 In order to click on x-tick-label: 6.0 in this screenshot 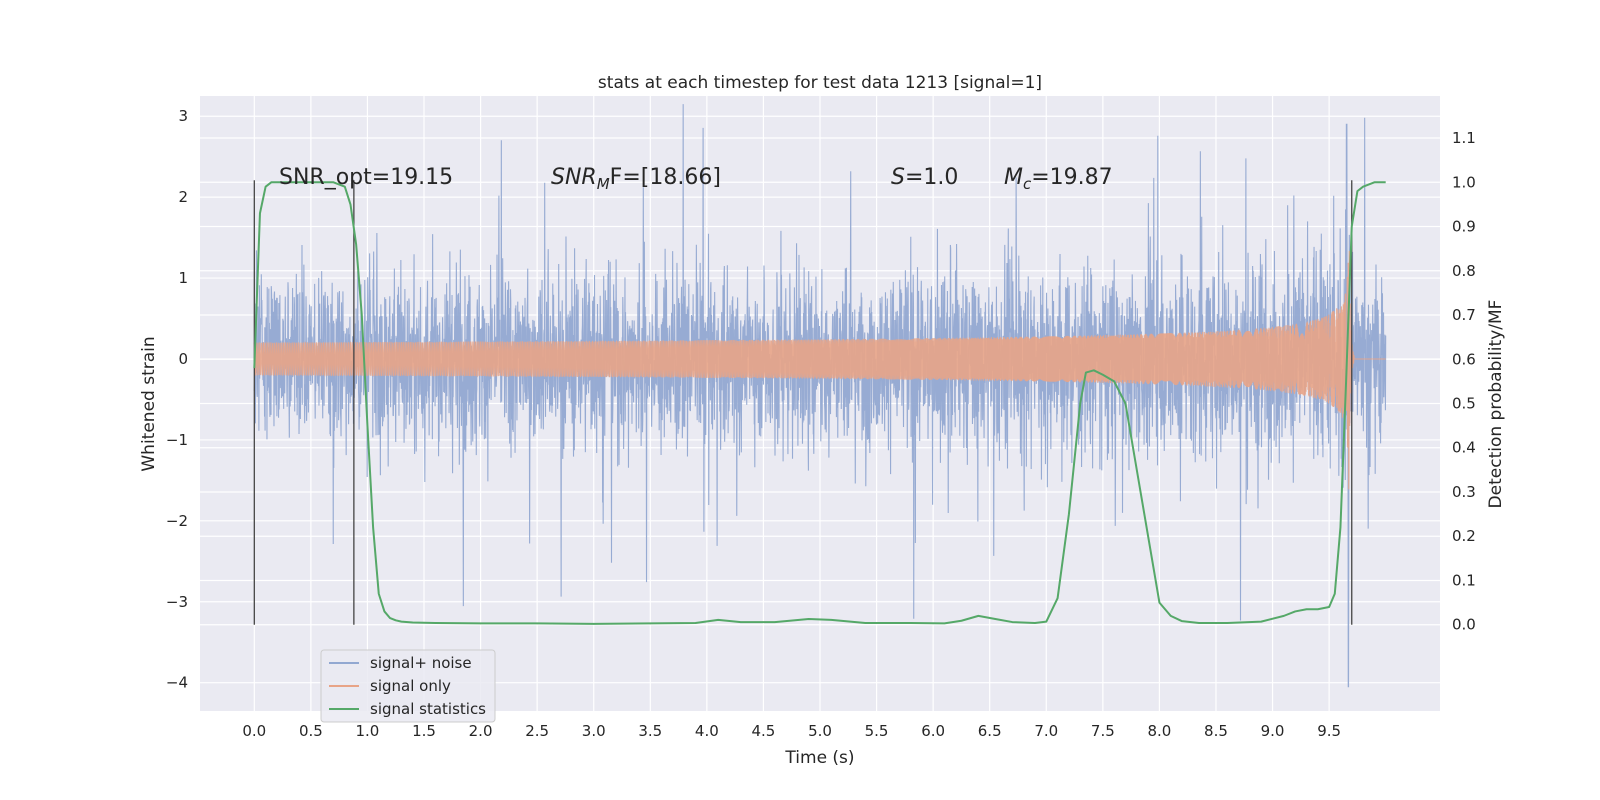, I will do `click(933, 731)`.